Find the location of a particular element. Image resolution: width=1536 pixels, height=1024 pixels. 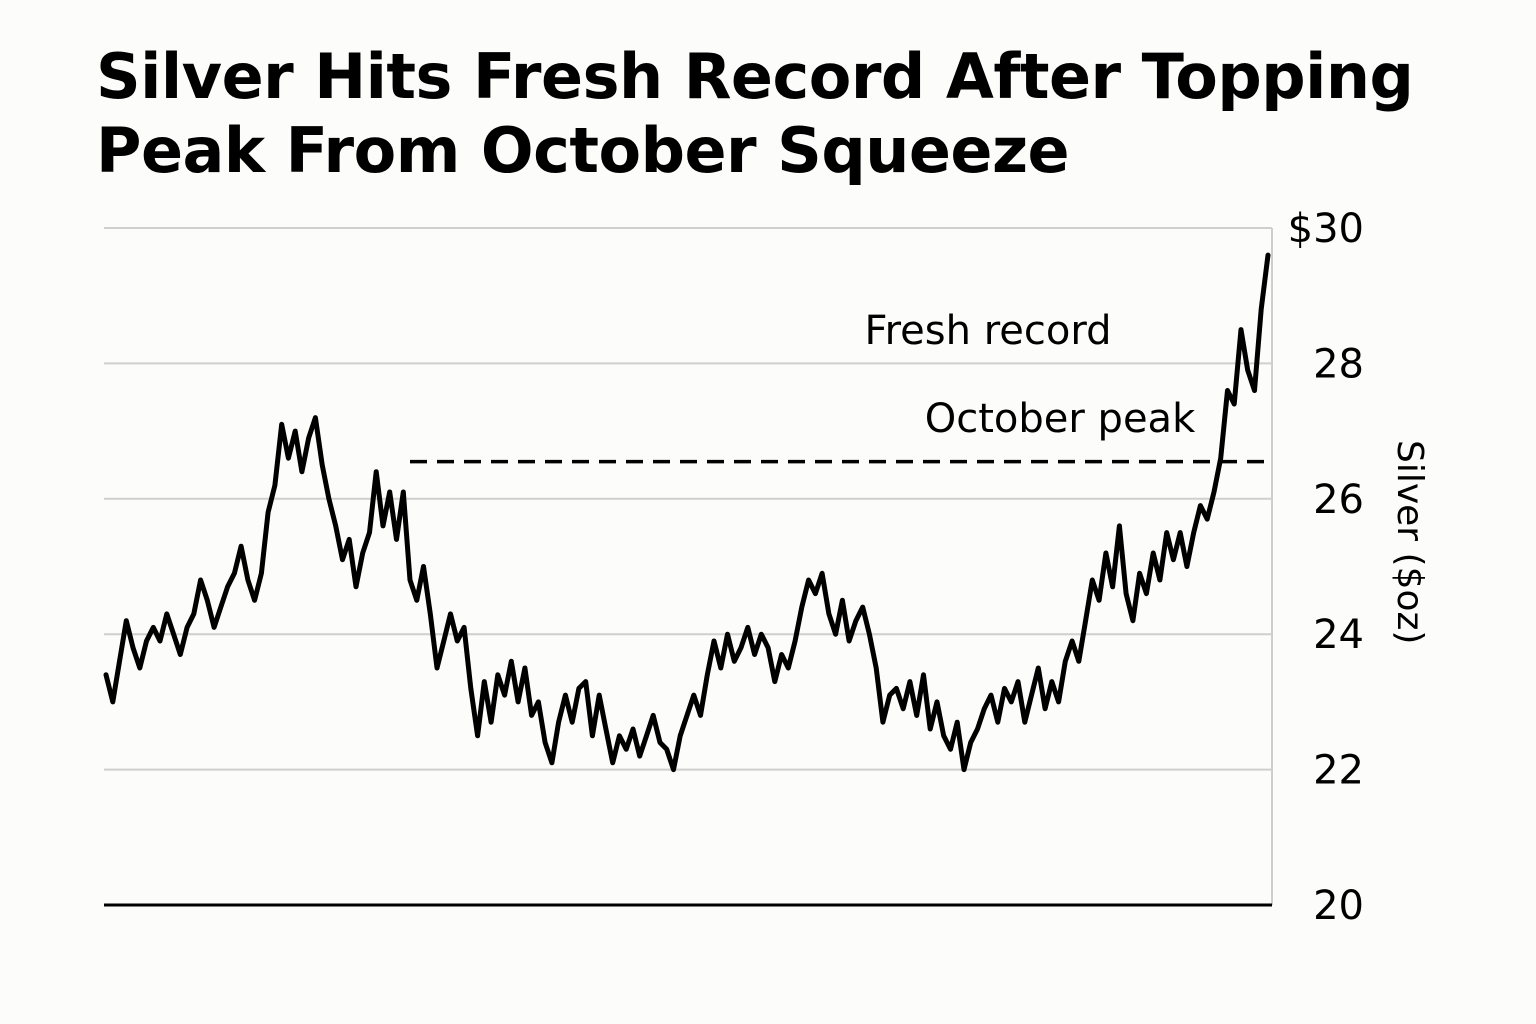

y-tick-label: 28 is located at coordinates (1338, 364).